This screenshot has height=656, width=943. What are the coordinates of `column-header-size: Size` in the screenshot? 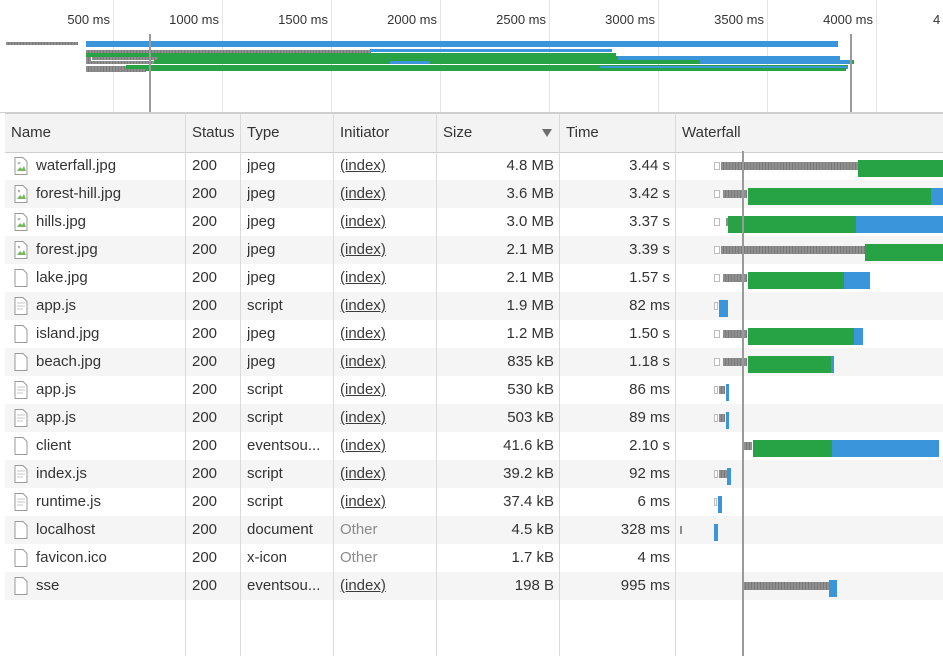 It's located at (458, 132).